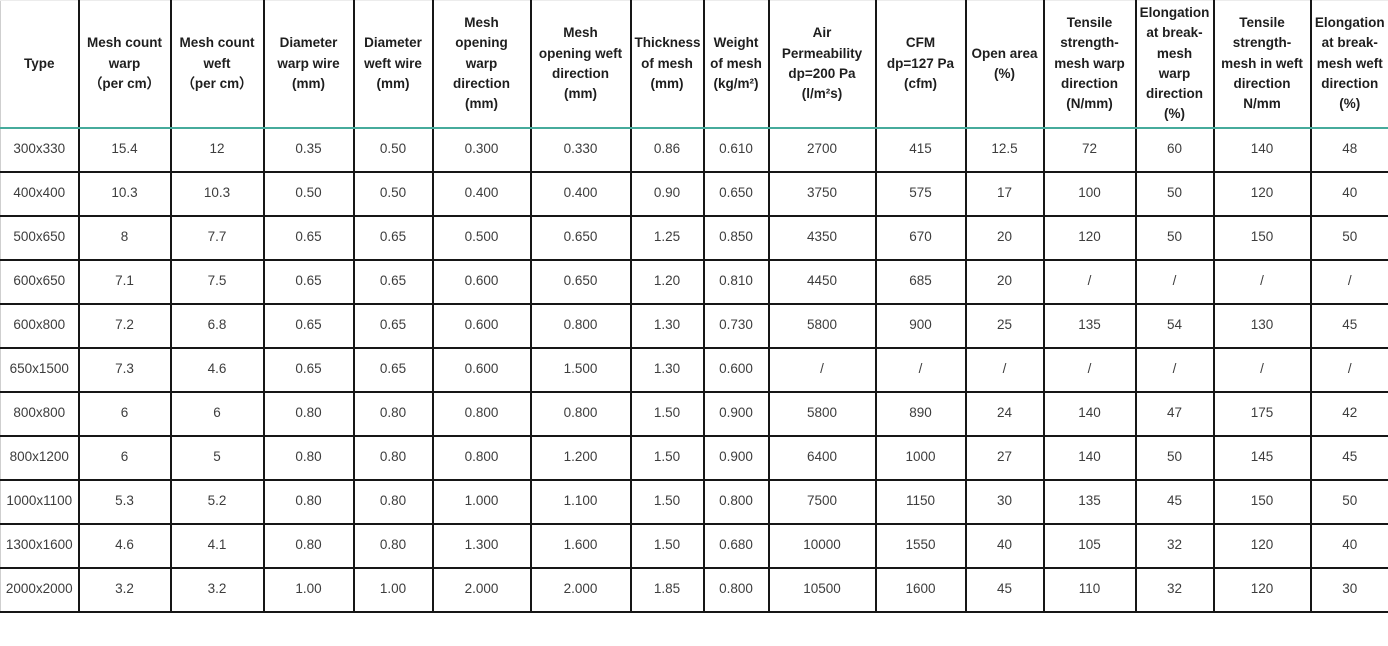  What do you see at coordinates (822, 281) in the screenshot?
I see `data-cell: 4450` at bounding box center [822, 281].